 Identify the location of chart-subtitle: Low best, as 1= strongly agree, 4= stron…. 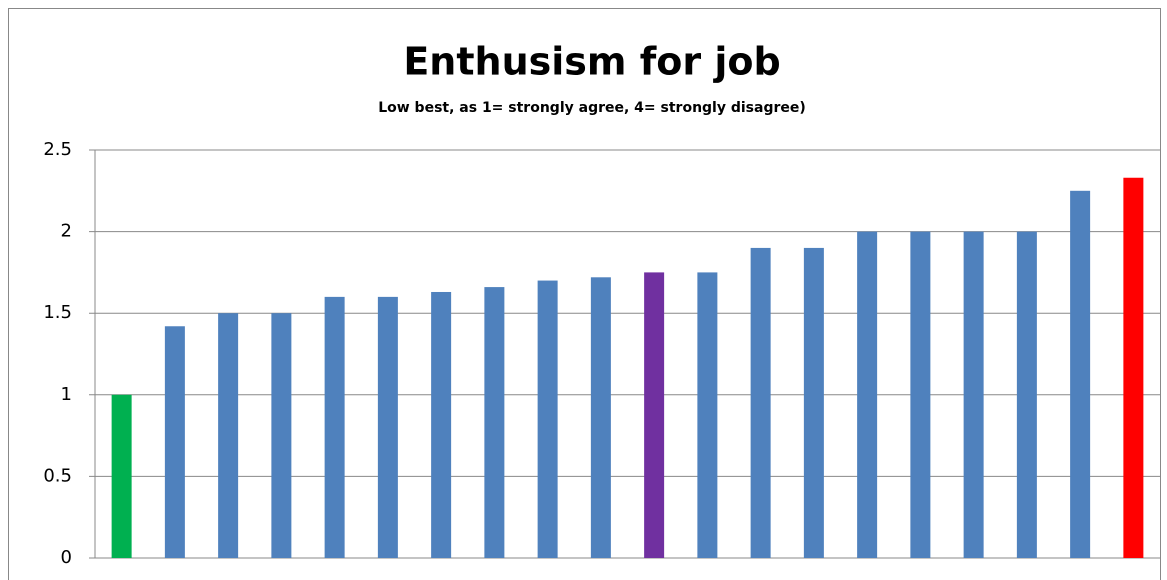
(592, 108).